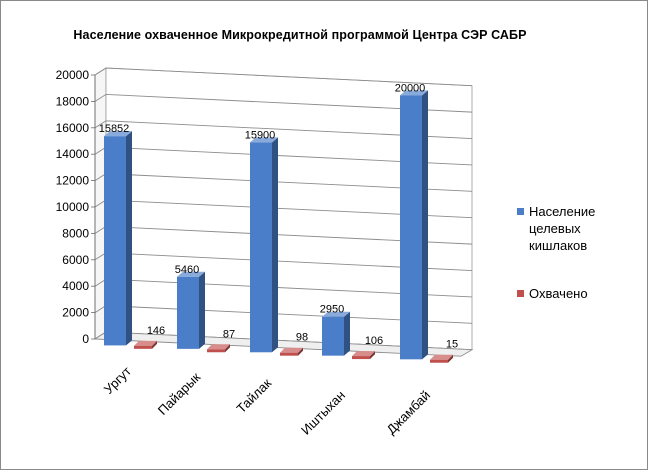 This screenshot has height=470, width=648. Describe the element at coordinates (374, 341) in the screenshot. I see `data-label-covered: 106` at that location.